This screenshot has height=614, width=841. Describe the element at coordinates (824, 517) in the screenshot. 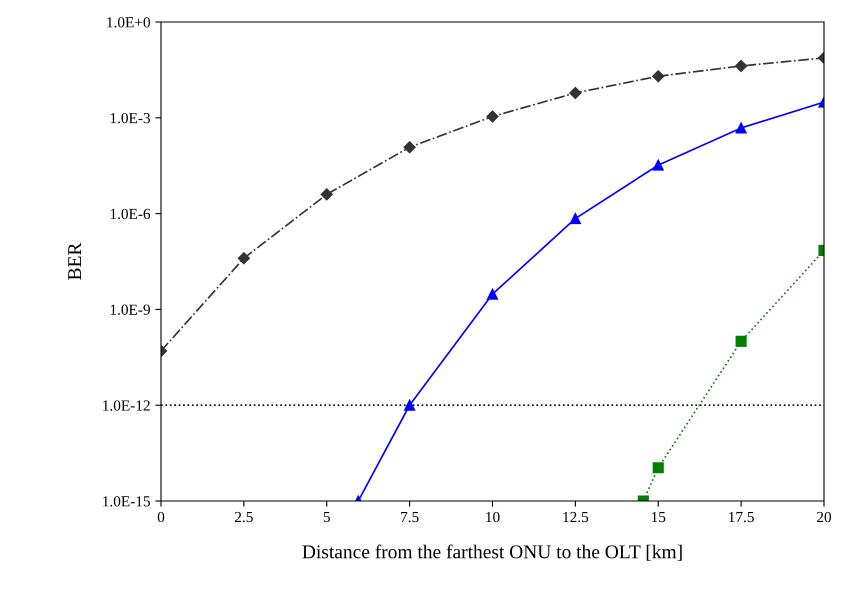

I see `x-tick-label: 20` at that location.